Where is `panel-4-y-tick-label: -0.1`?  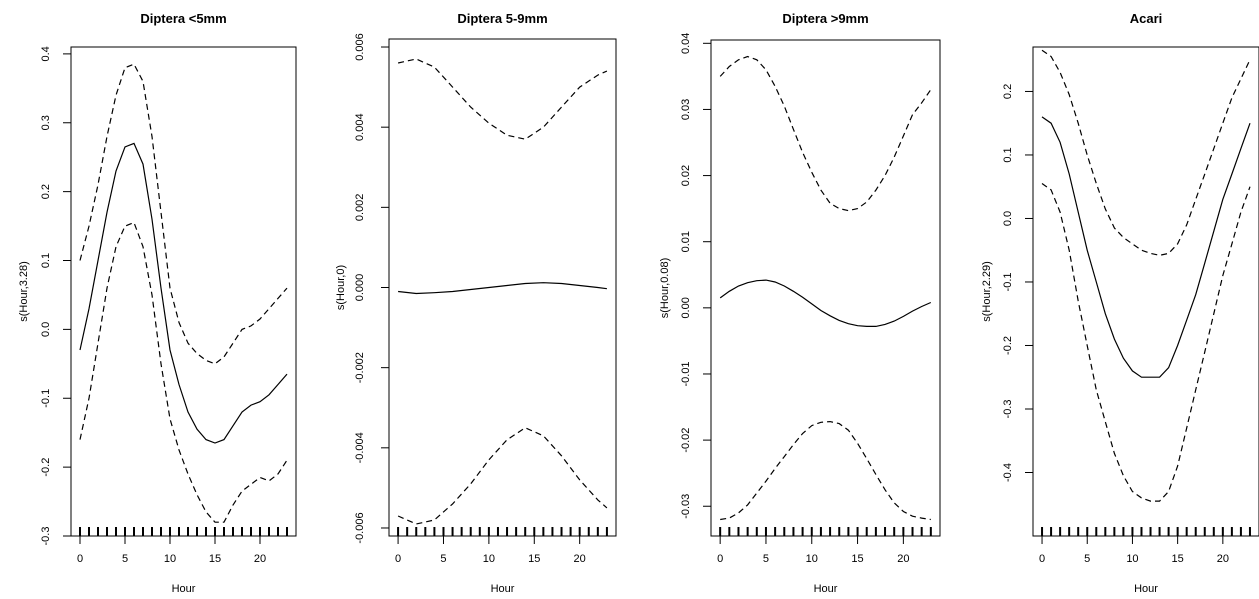
panel-4-y-tick-label: -0.1 is located at coordinates (1008, 281).